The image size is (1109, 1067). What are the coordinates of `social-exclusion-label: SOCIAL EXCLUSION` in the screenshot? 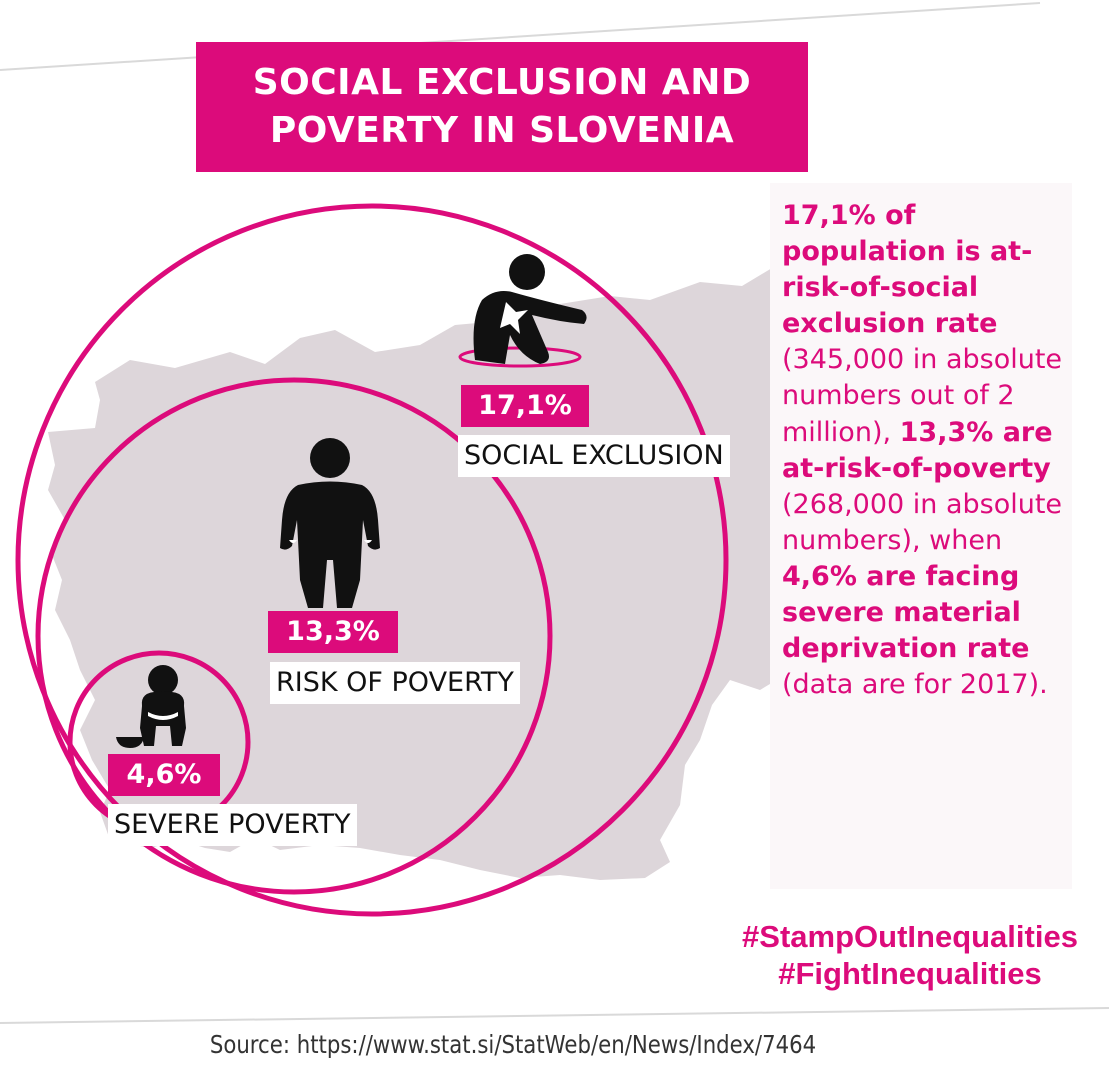 It's located at (594, 456).